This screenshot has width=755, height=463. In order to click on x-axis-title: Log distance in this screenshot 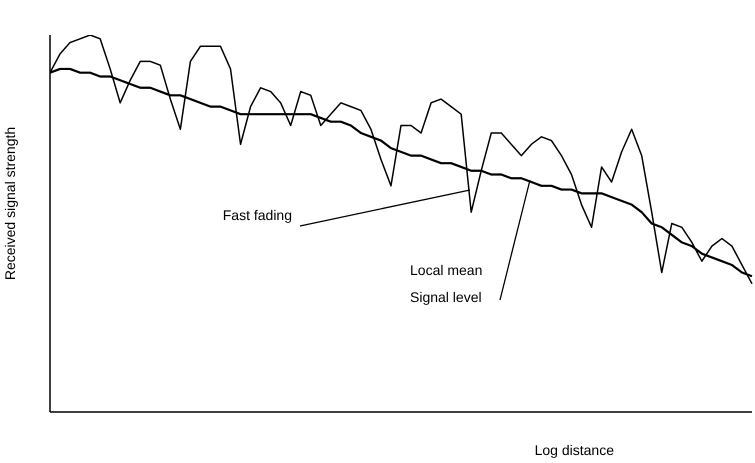, I will do `click(574, 450)`.